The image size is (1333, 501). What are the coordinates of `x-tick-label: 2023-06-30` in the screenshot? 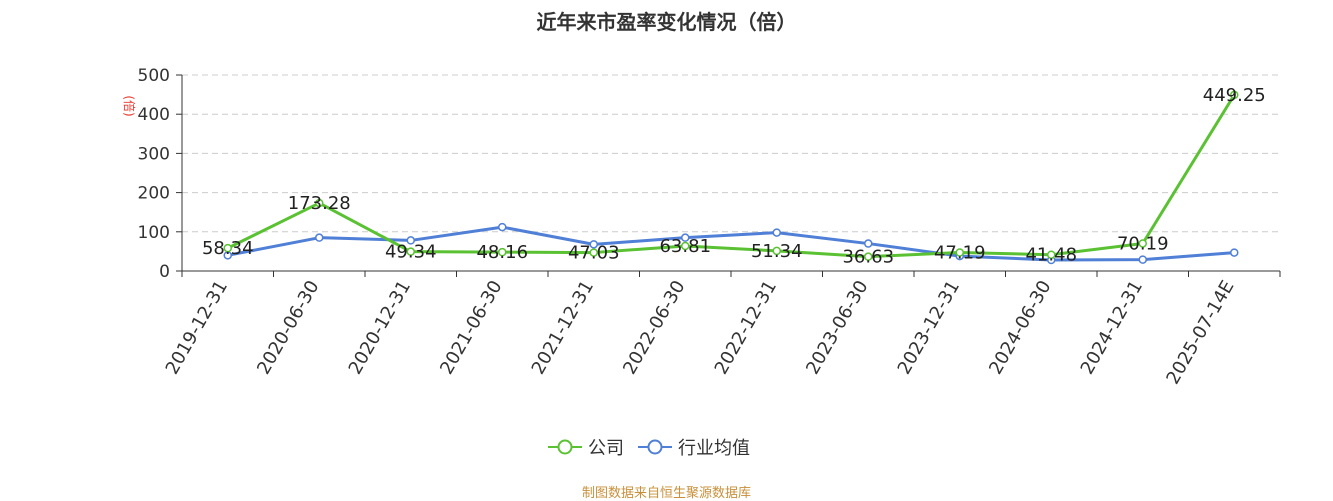 It's located at (837, 327).